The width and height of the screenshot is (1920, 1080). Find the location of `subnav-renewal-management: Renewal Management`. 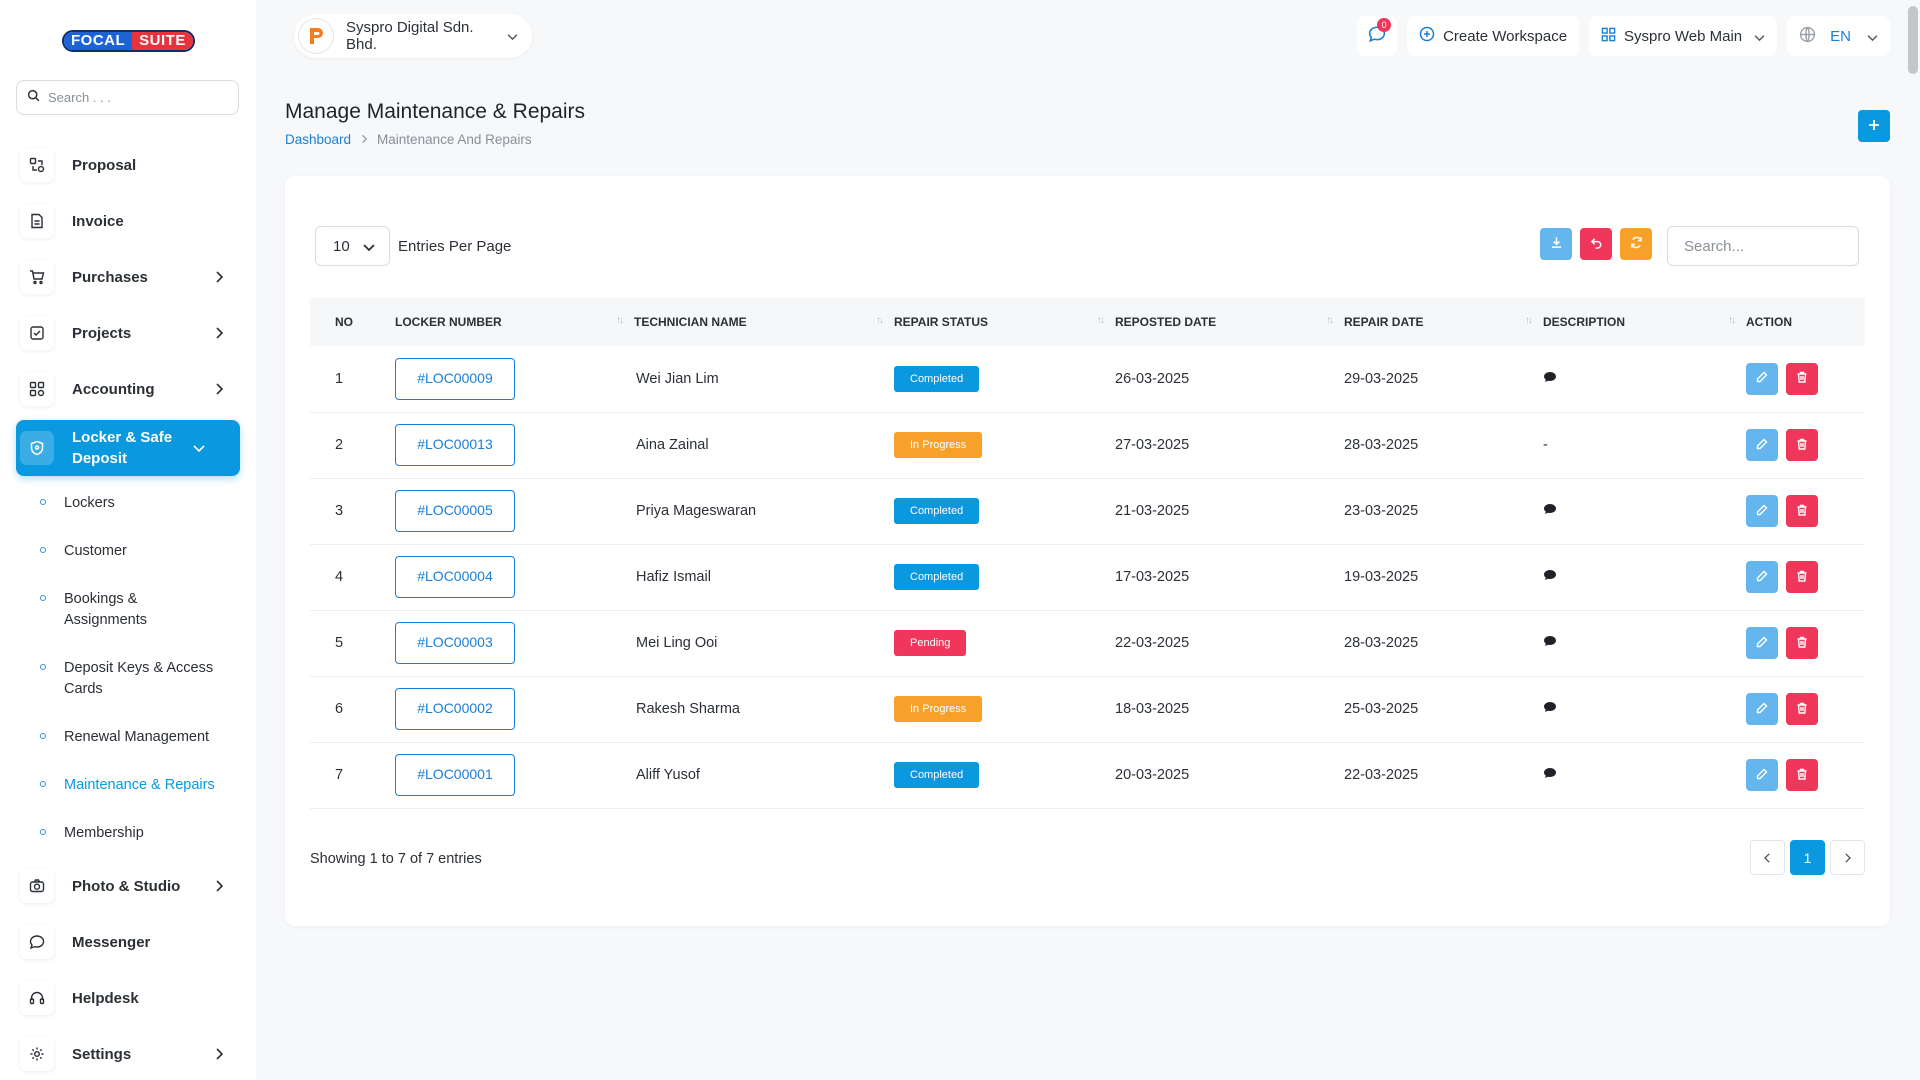

subnav-renewal-management: Renewal Management is located at coordinates (140, 737).